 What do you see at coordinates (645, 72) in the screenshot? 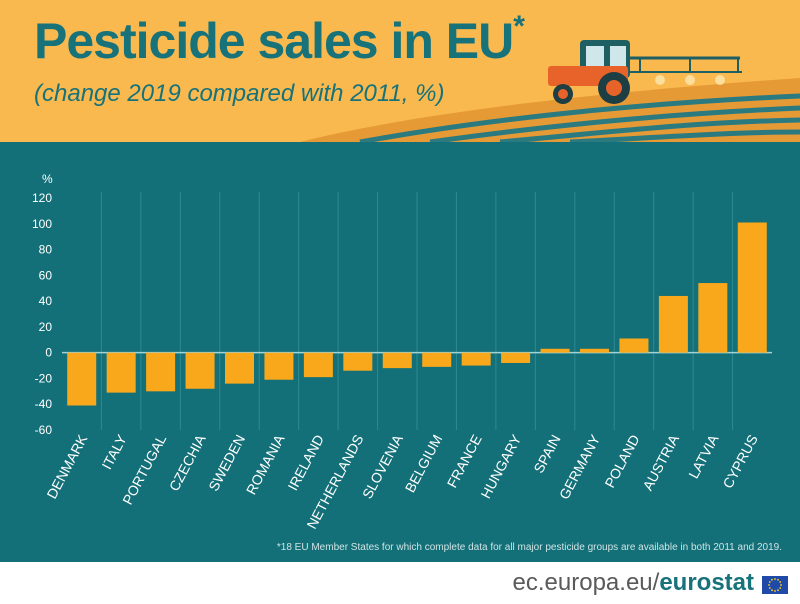
I see `tractor-icon` at bounding box center [645, 72].